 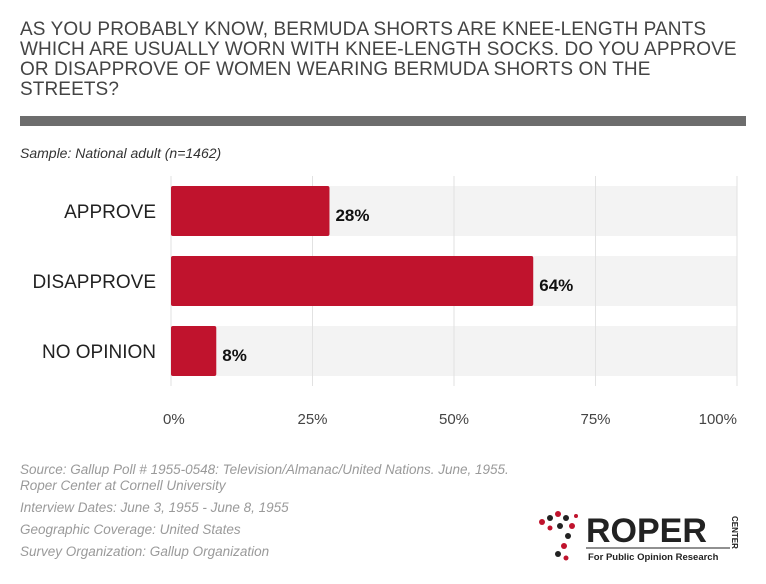 I want to click on survey-organization: Survey Organization: Gallup Organization, so click(x=145, y=551).